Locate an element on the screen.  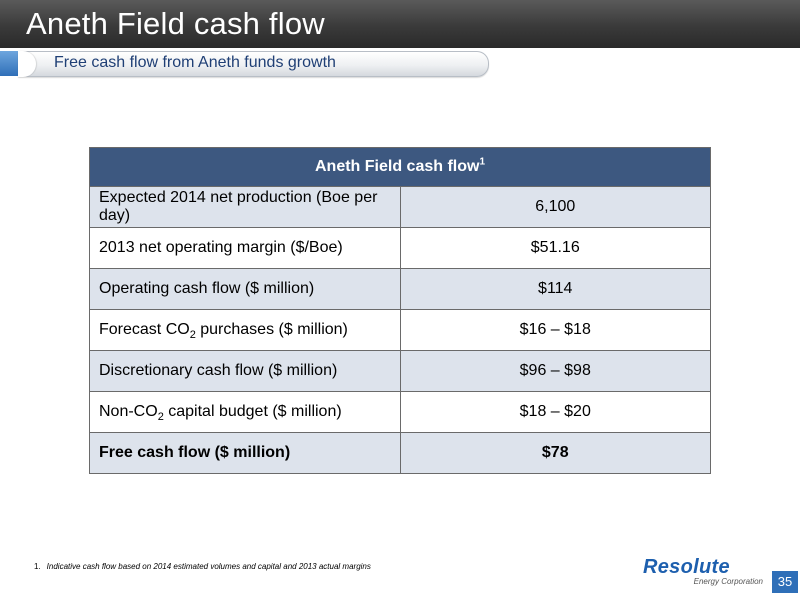
row-label-pre: Forecast CO is located at coordinates (144, 329).